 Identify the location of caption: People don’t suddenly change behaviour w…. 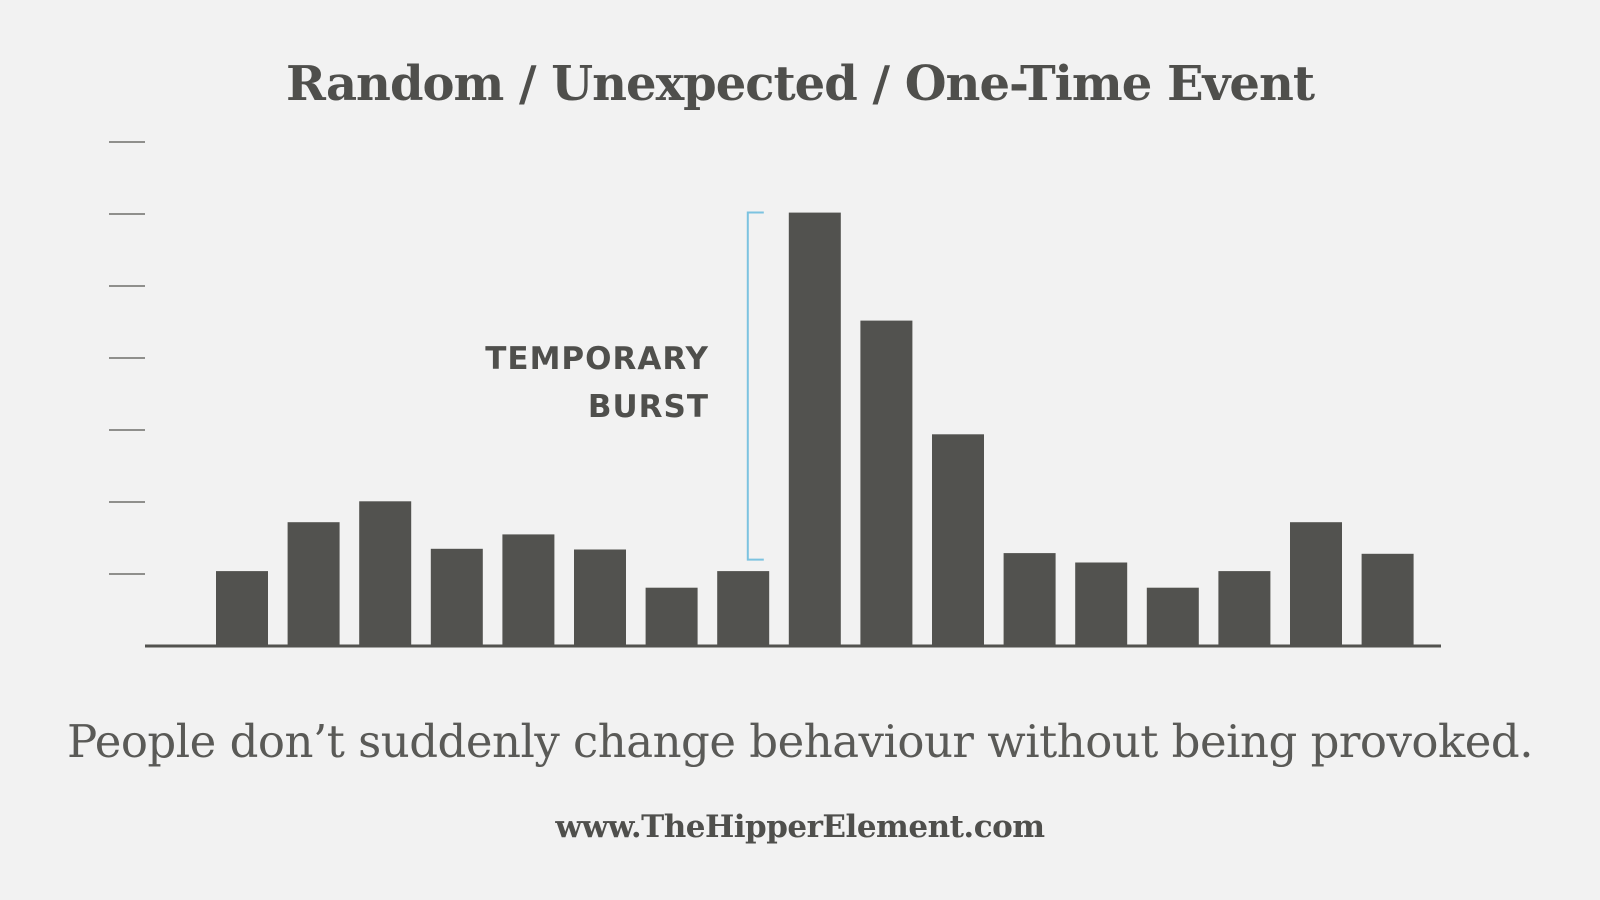
(800, 741).